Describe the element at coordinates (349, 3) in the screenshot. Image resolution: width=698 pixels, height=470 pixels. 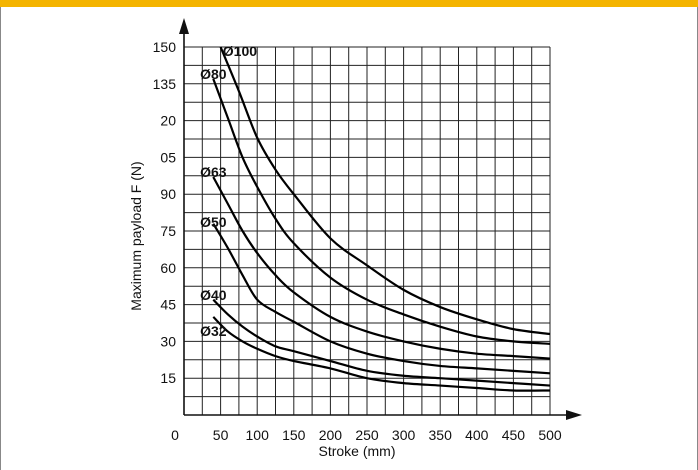
I see `accent-bar` at that location.